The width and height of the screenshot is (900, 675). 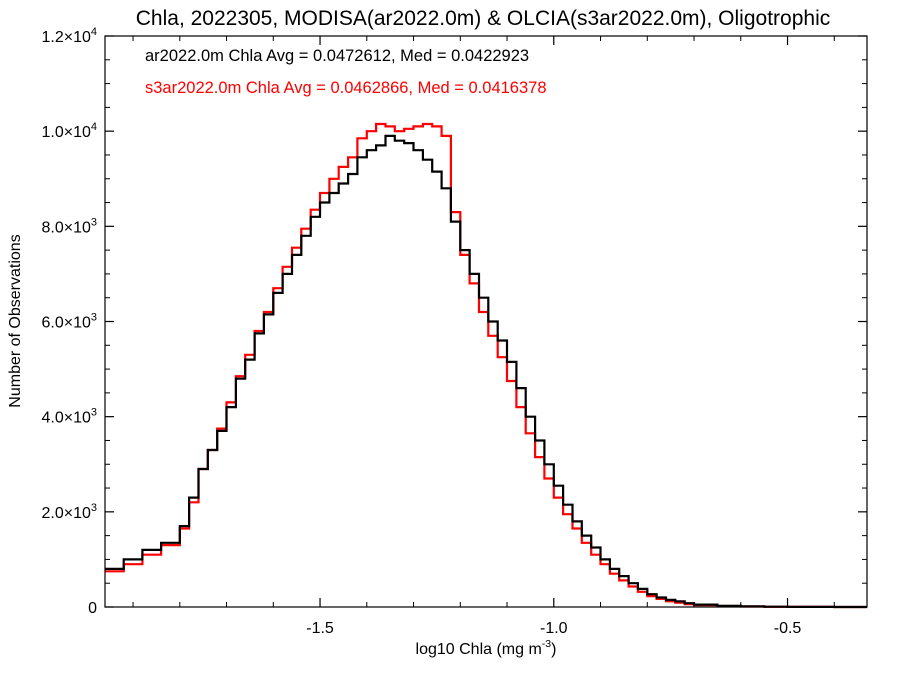 I want to click on x-axis-label-suffix: ), so click(x=553, y=649).